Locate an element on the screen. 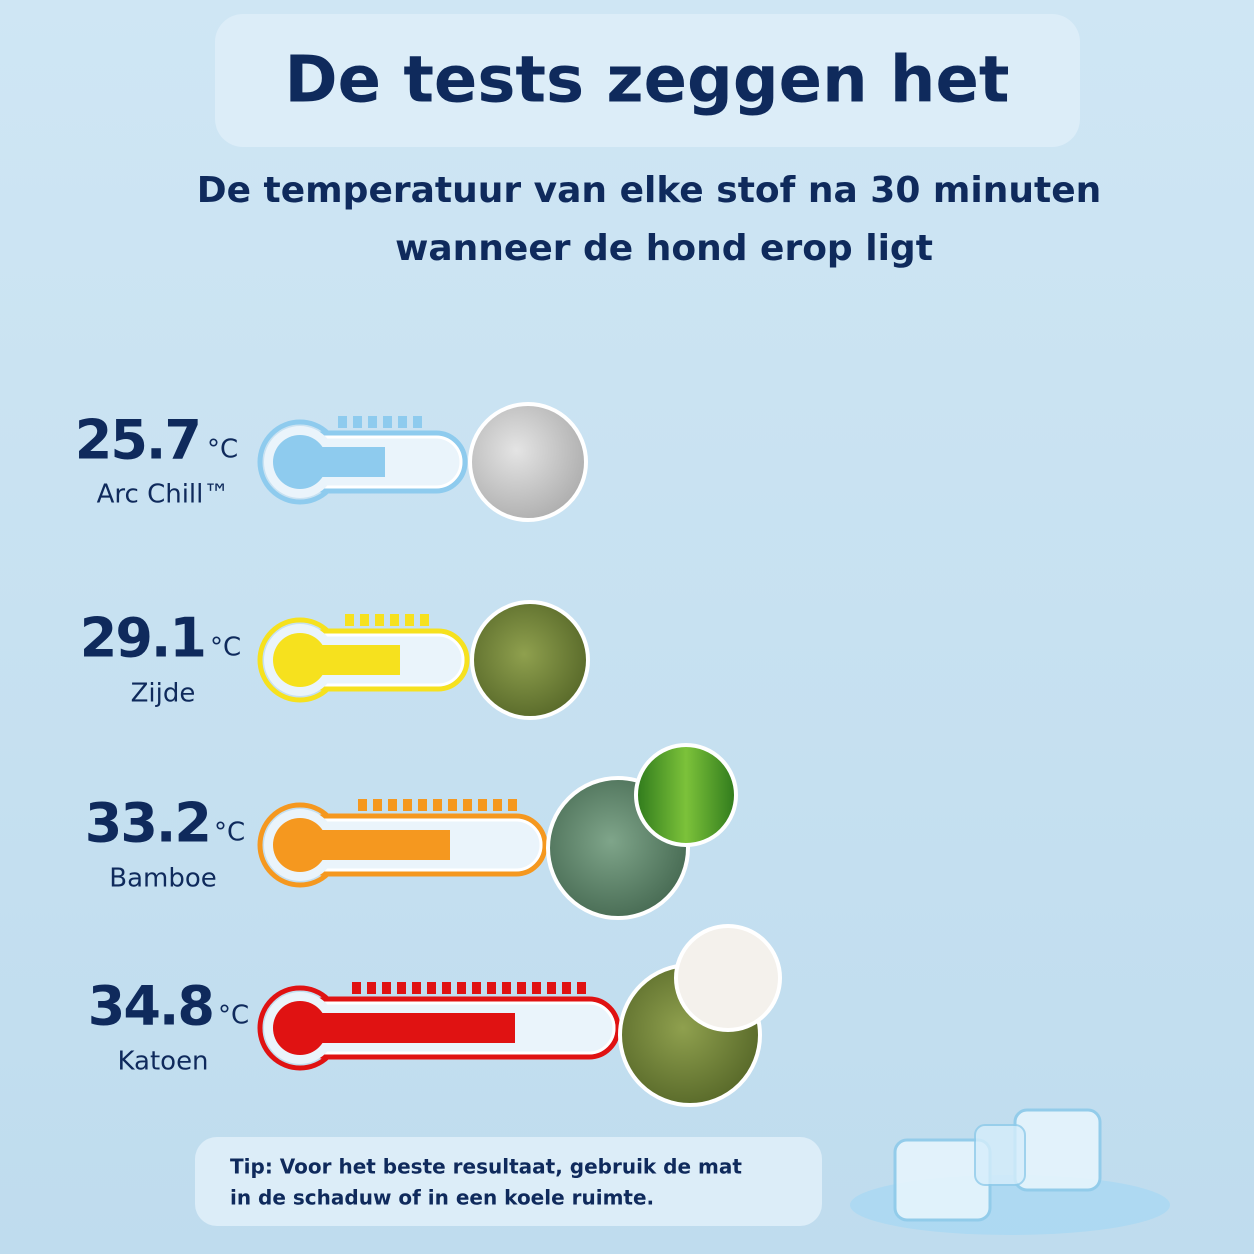  fabric-label: Zijde is located at coordinates (163, 694).